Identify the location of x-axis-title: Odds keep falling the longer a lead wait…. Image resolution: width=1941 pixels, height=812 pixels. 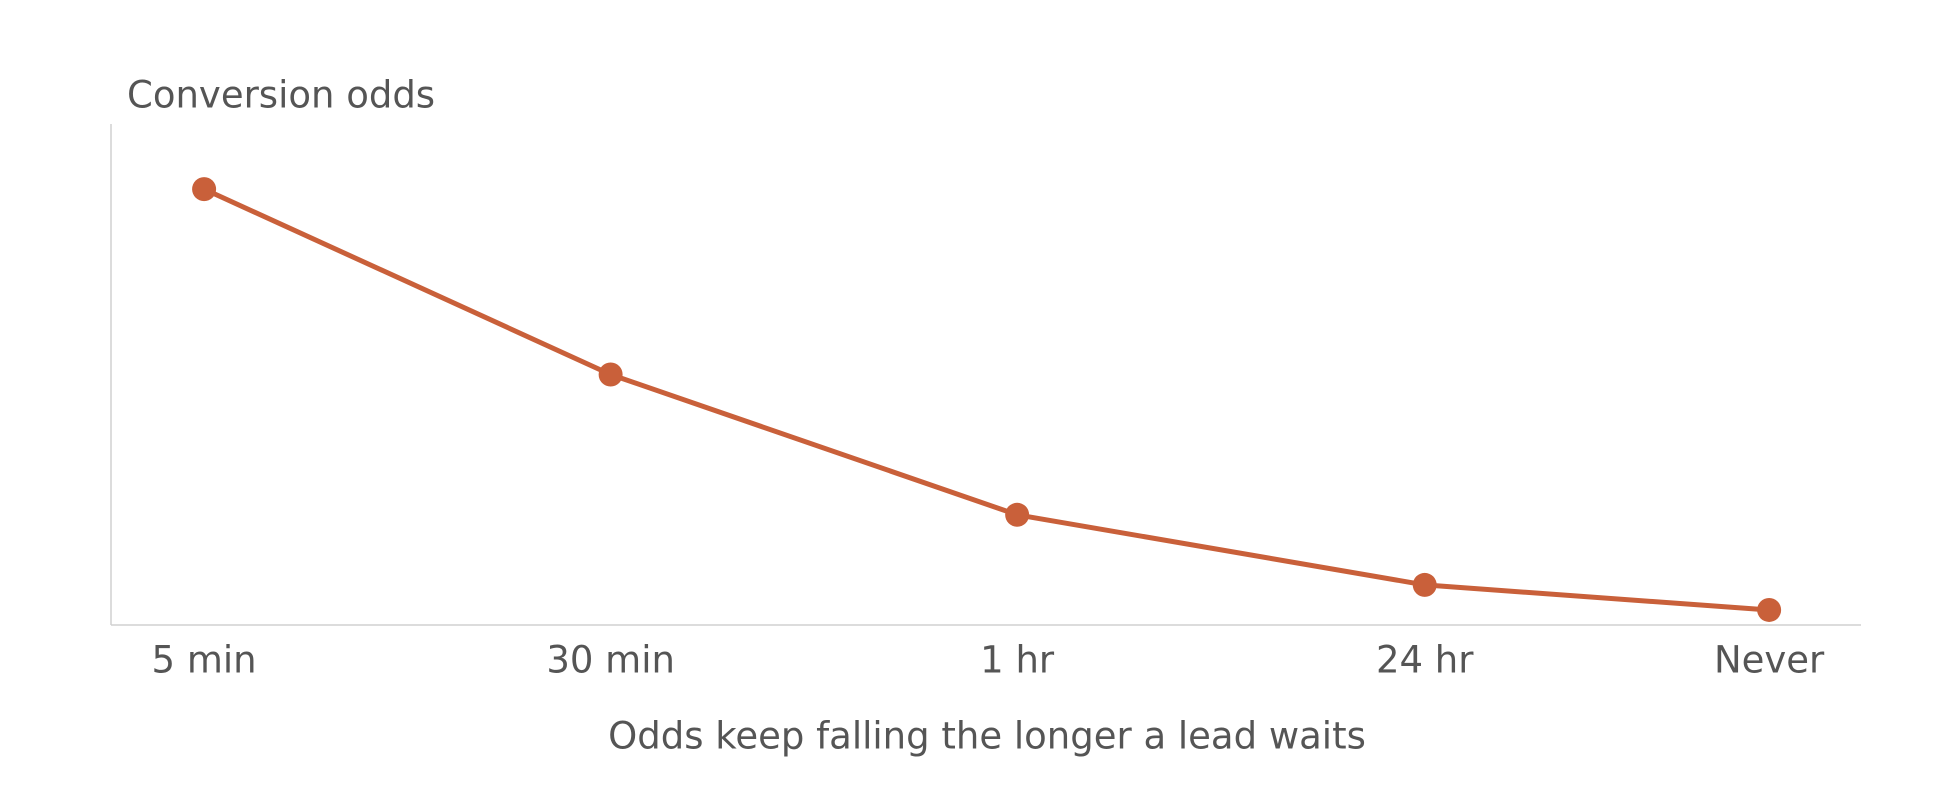
(987, 736).